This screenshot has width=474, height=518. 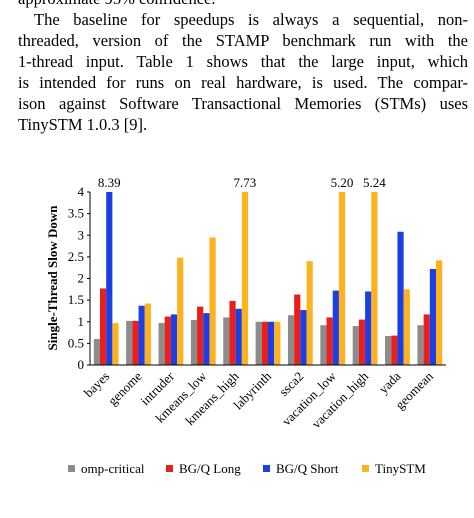 I want to click on y-tick-label: 2.5, so click(x=76, y=256).